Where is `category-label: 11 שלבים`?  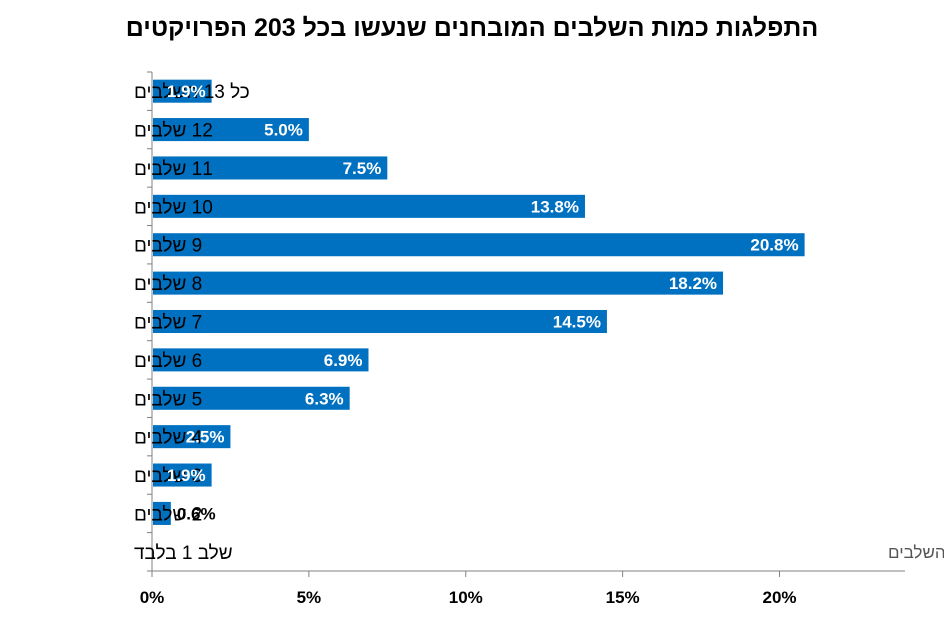
category-label: 11 שלבים is located at coordinates (173, 169).